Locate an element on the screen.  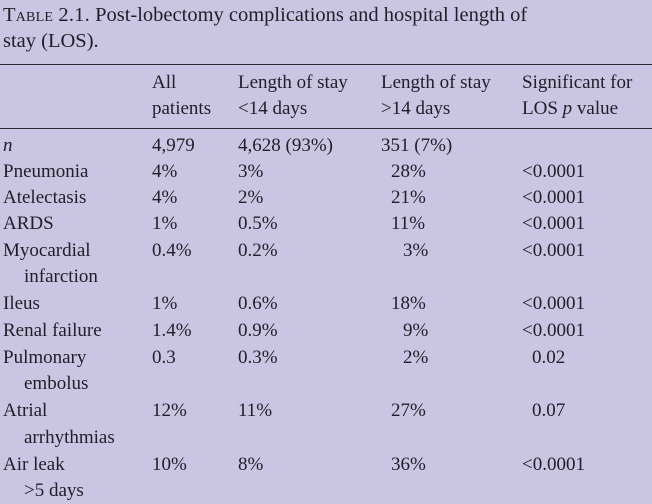
row-label-air-leak-cont: >5 days is located at coordinates (54, 490).